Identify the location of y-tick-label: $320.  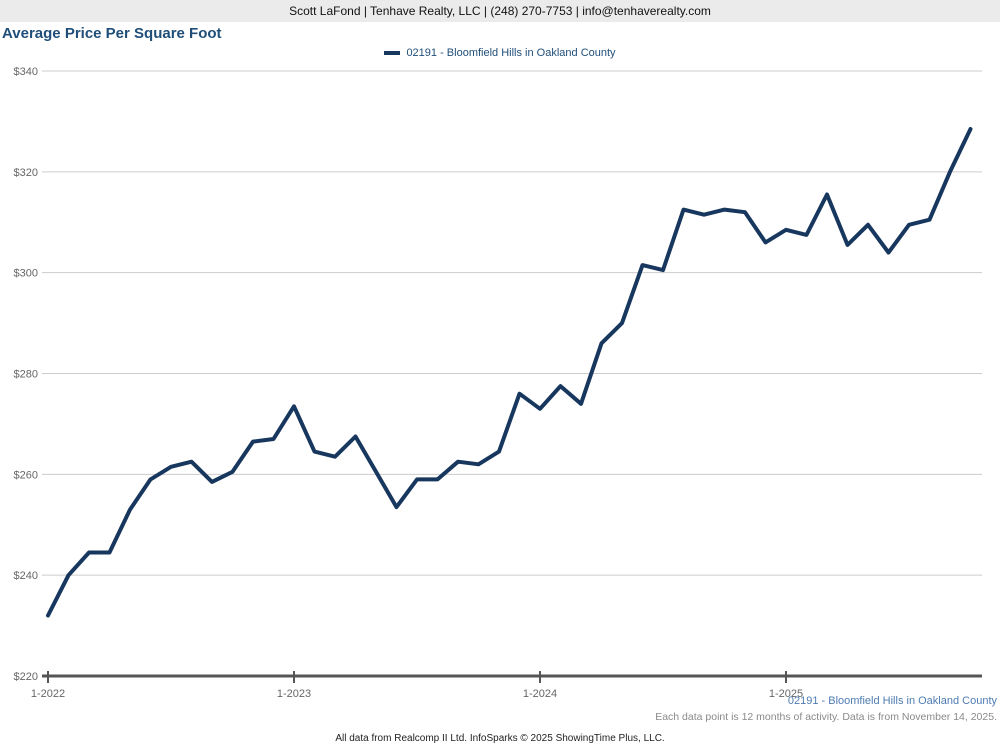
(26, 173).